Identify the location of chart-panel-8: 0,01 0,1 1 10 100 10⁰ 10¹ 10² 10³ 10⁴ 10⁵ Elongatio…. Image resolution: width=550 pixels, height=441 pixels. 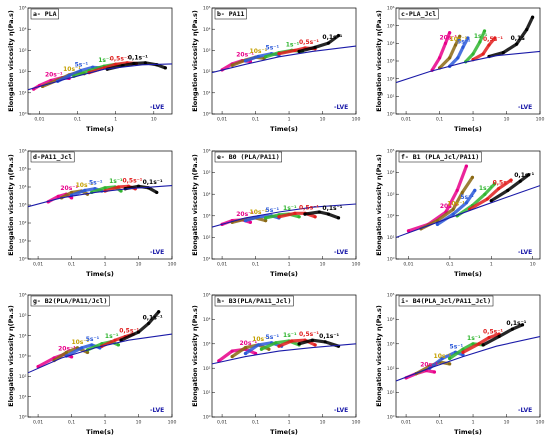
(458, 363).